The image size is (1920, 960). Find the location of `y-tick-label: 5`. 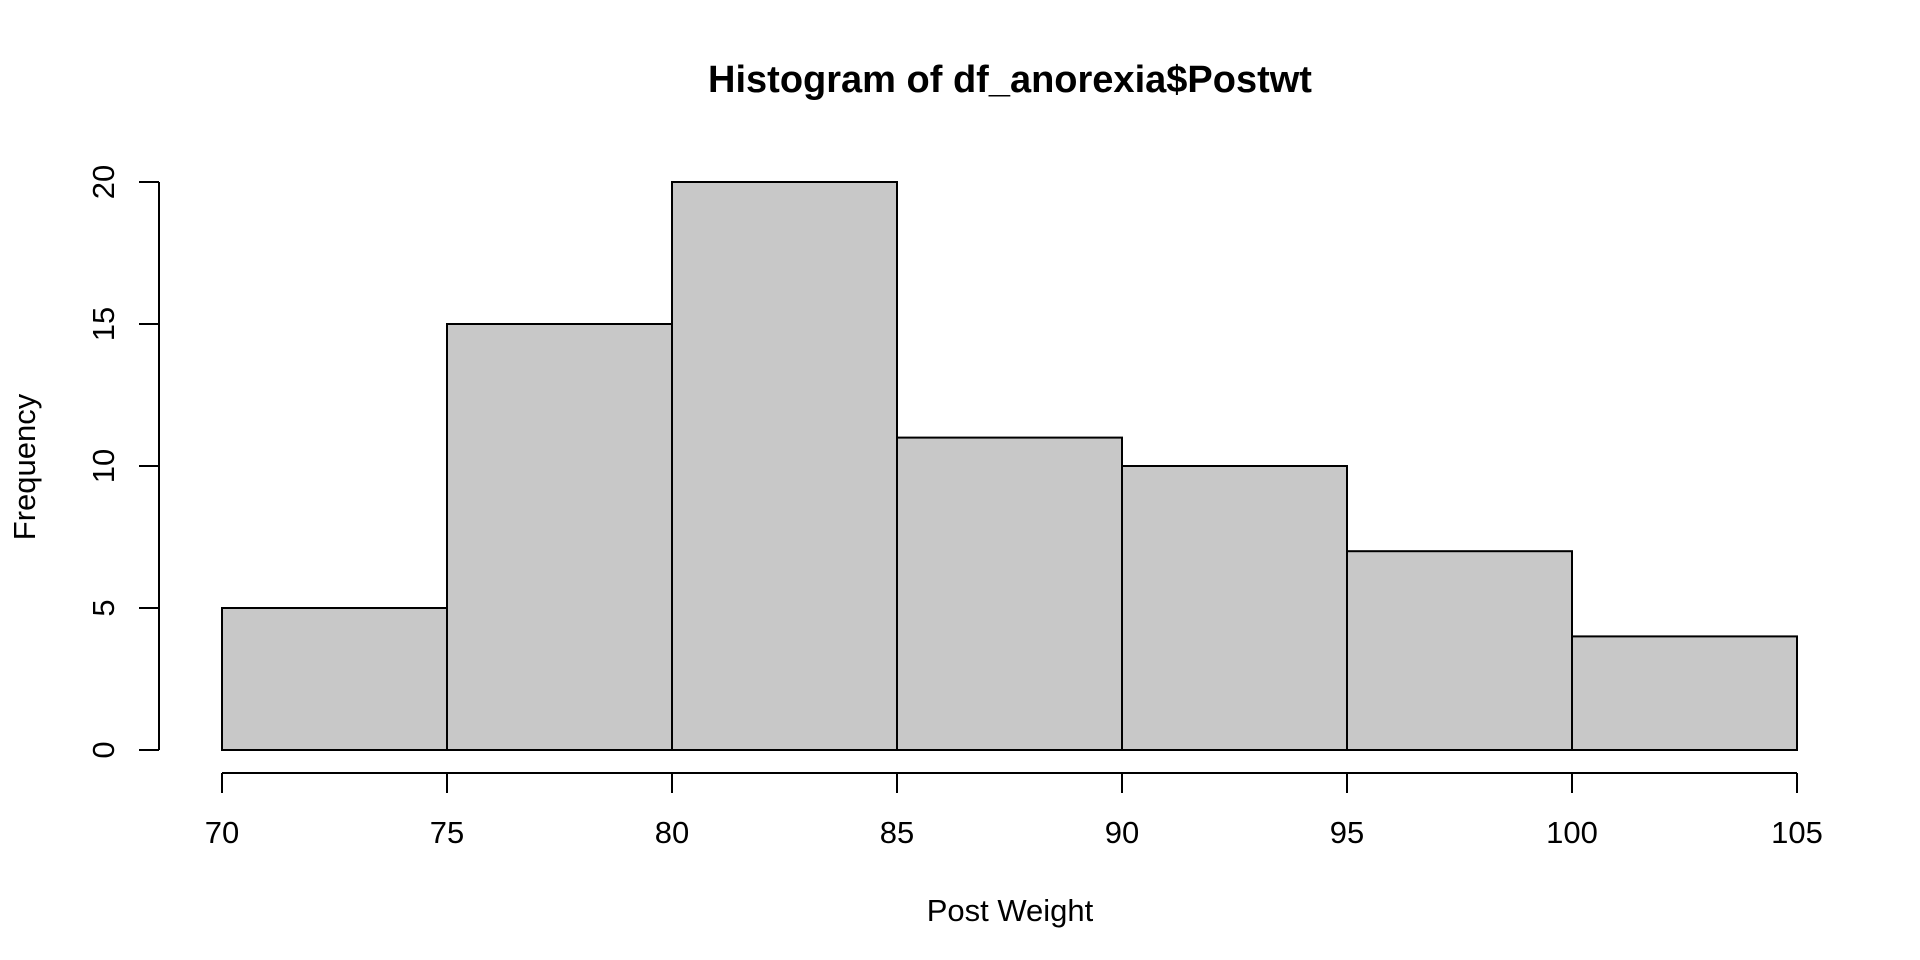

y-tick-label: 5 is located at coordinates (103, 607).